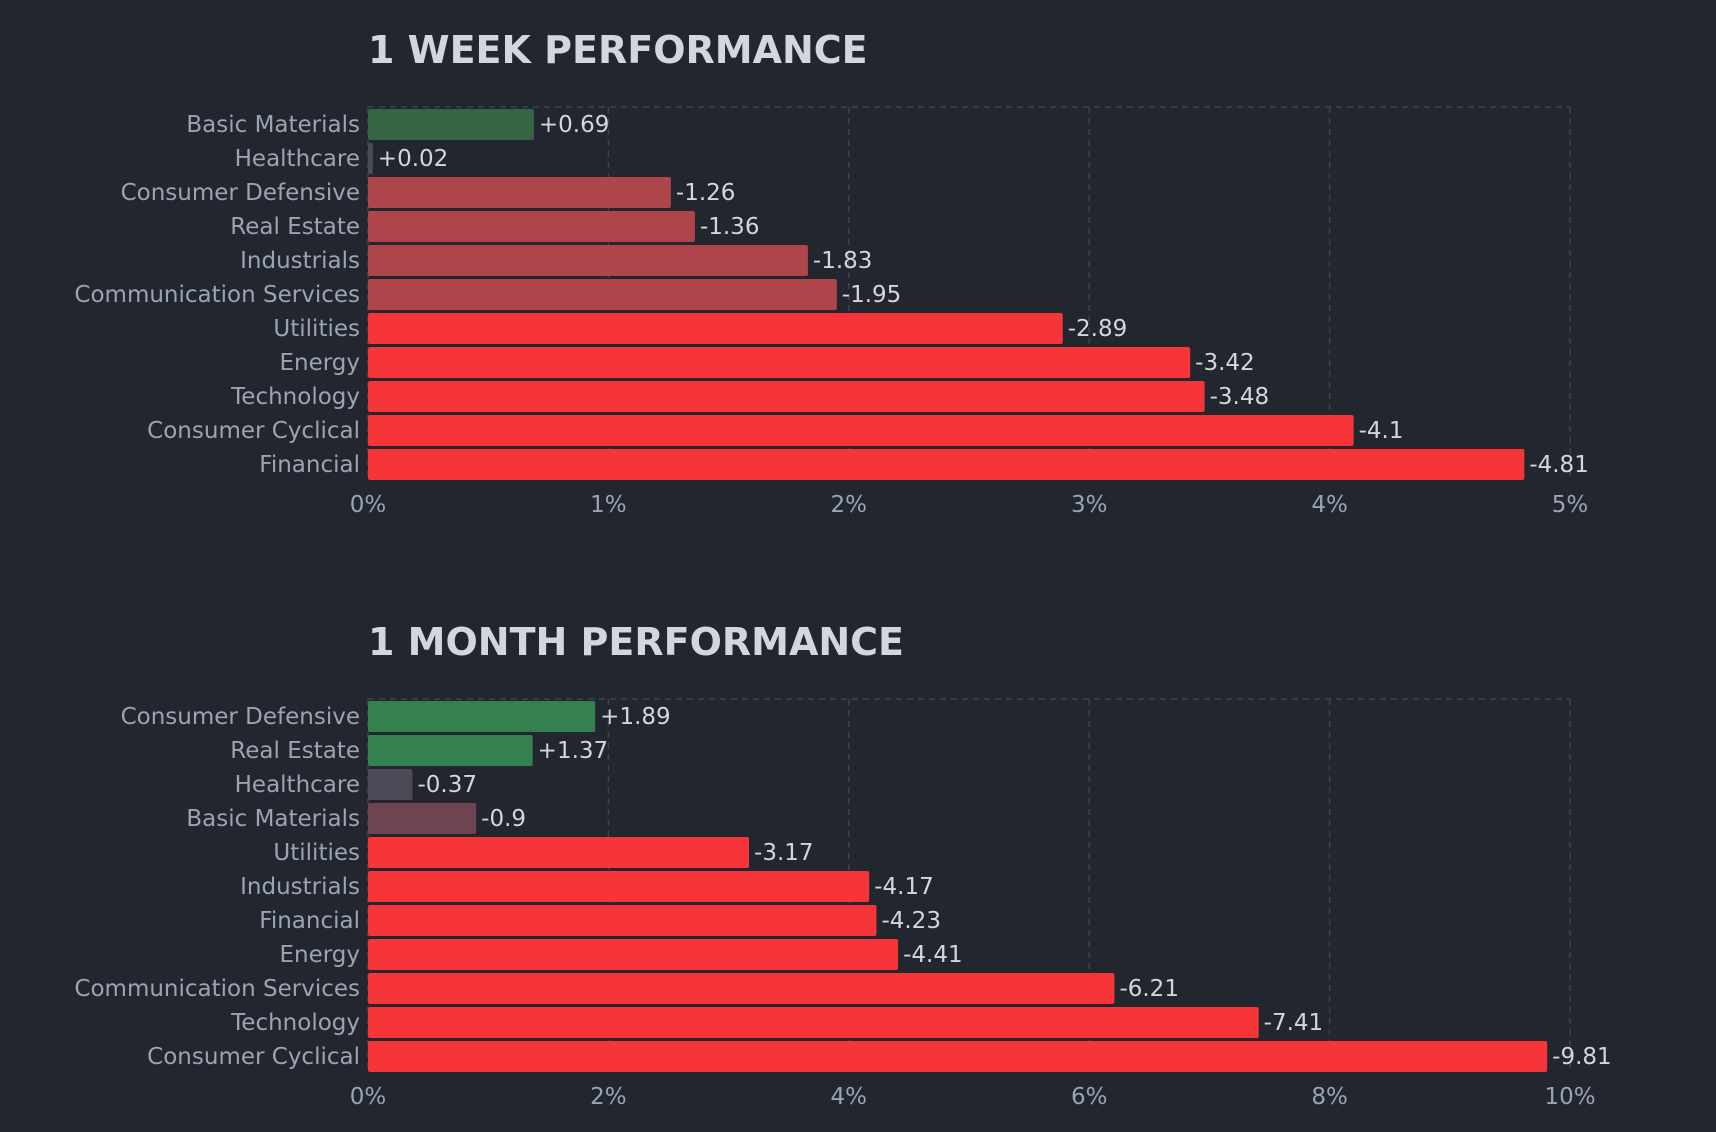 The image size is (1716, 1132). What do you see at coordinates (1098, 329) in the screenshot?
I see `week-value-label: -2.89` at bounding box center [1098, 329].